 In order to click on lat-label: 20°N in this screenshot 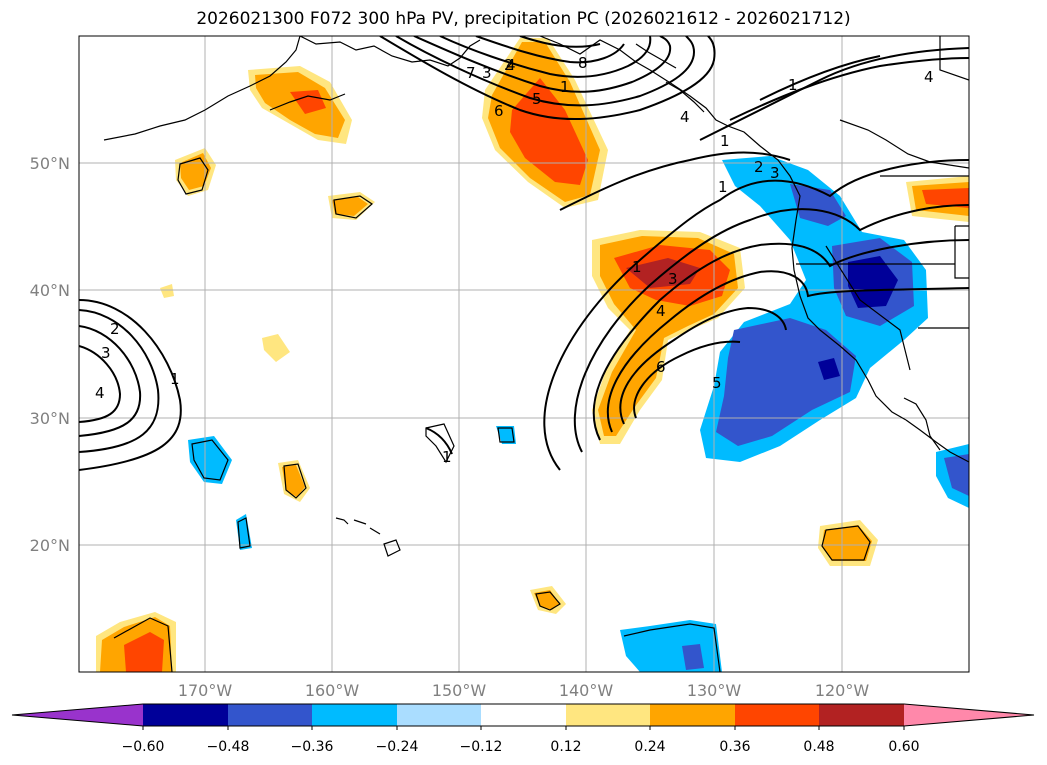, I will do `click(50, 545)`.